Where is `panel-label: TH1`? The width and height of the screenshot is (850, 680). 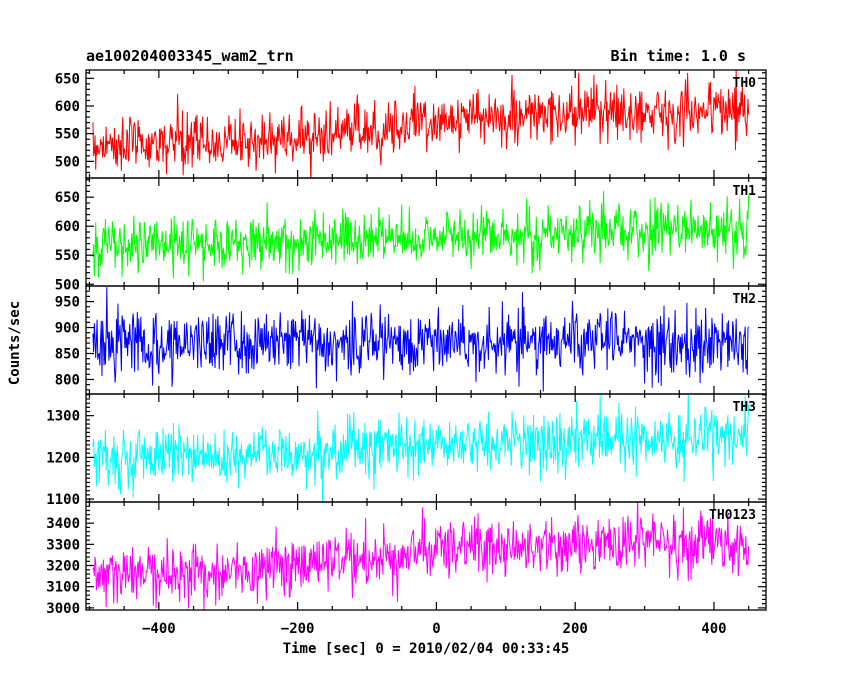 panel-label: TH1 is located at coordinates (745, 191).